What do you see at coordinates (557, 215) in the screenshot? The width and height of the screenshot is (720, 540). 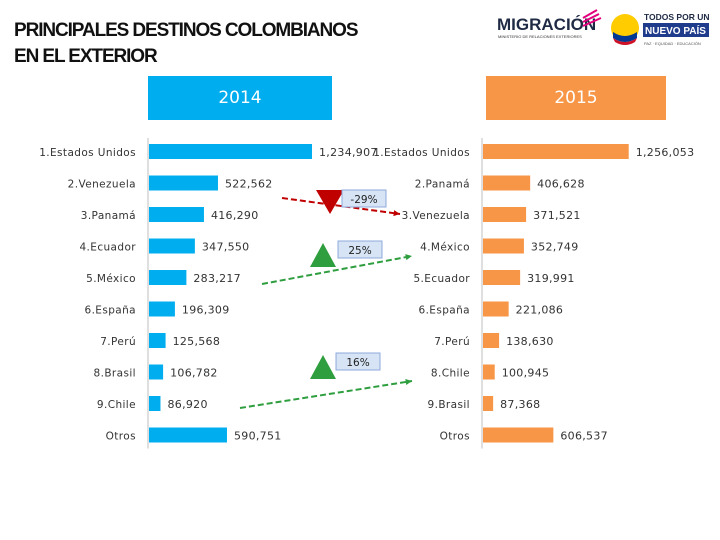 I see `value-label-2015-3: 371,521` at bounding box center [557, 215].